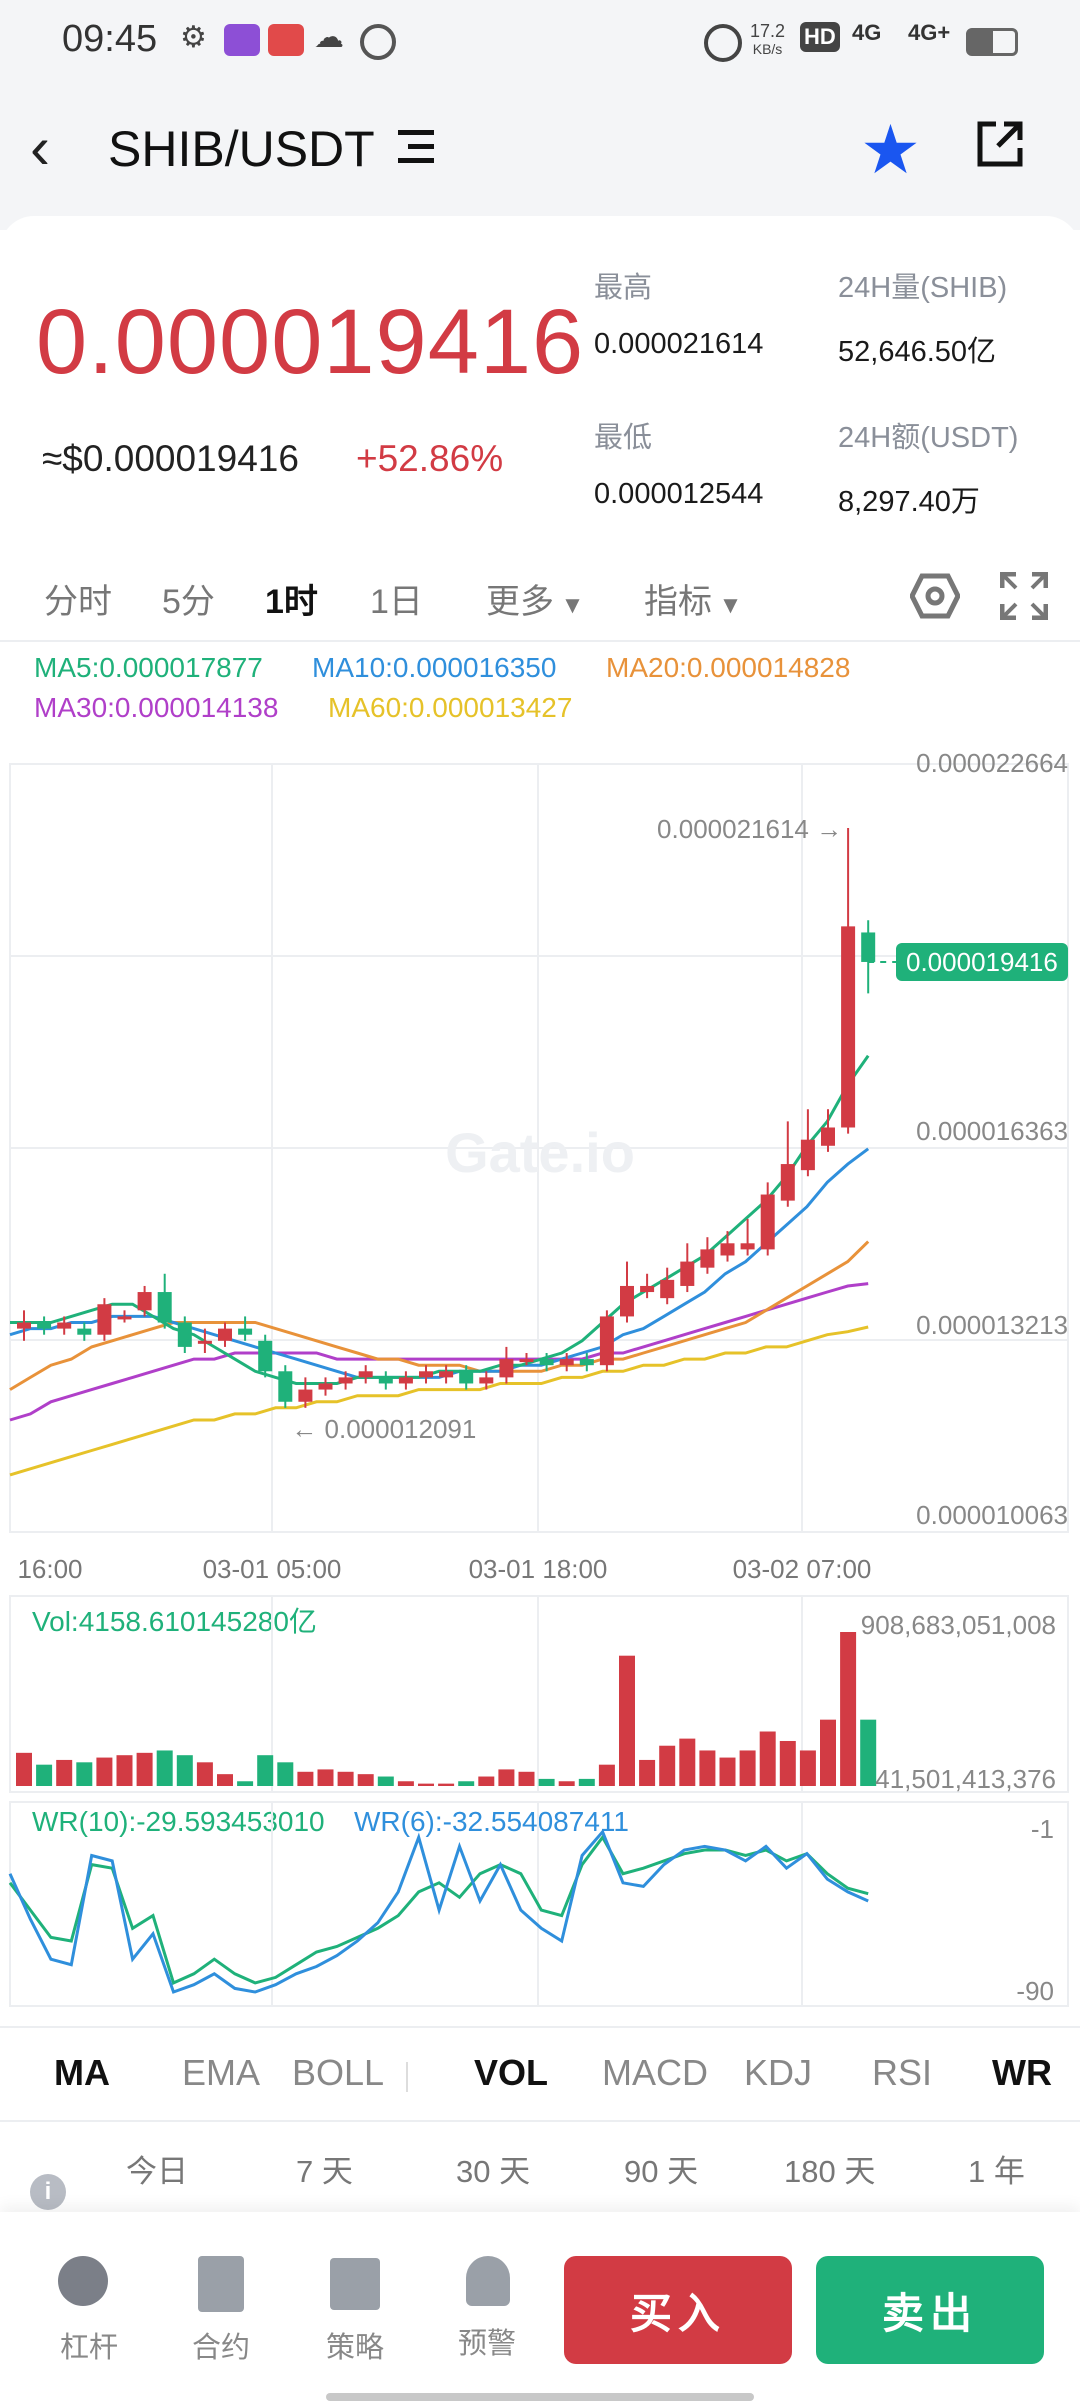 Image resolution: width=1080 pixels, height=2408 pixels. What do you see at coordinates (540, 1152) in the screenshot?
I see `watermark: Gate.io` at bounding box center [540, 1152].